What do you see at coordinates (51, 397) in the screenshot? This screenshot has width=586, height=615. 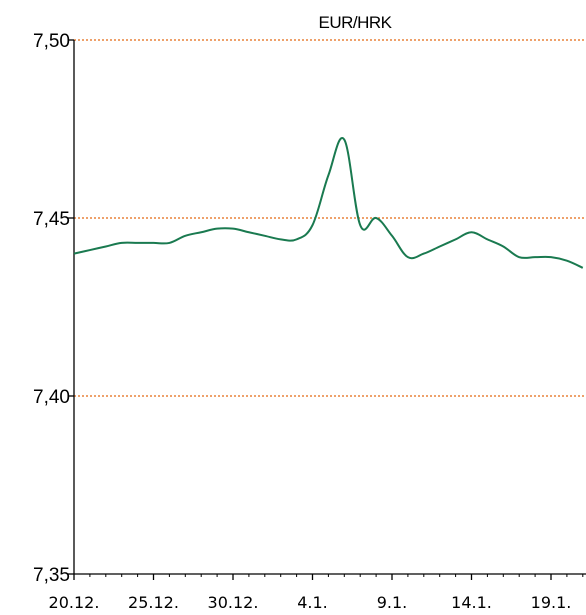 I see `y-tick-label: 7,40` at bounding box center [51, 397].